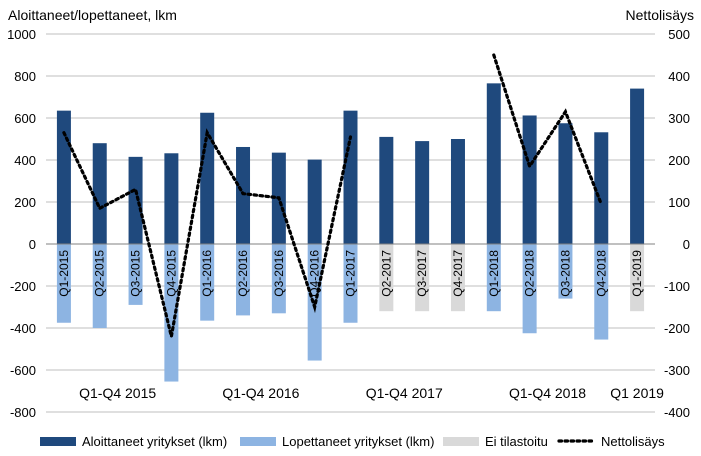  What do you see at coordinates (23, 286) in the screenshot?
I see `left-tick-label: -200` at bounding box center [23, 286].